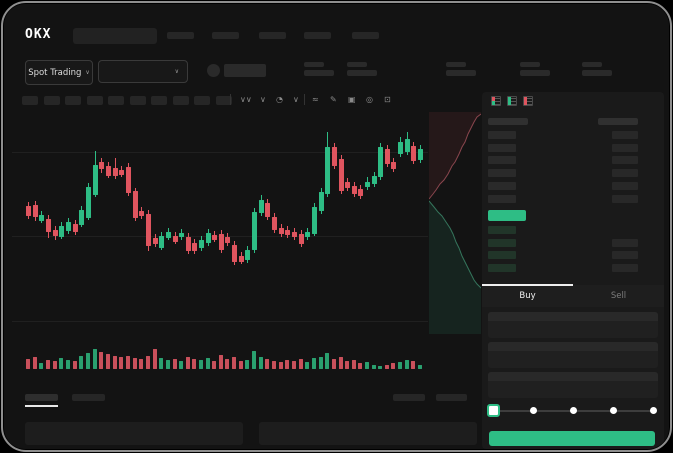  What do you see at coordinates (230, 99) in the screenshot?
I see `toolbar-divider` at bounding box center [230, 99].